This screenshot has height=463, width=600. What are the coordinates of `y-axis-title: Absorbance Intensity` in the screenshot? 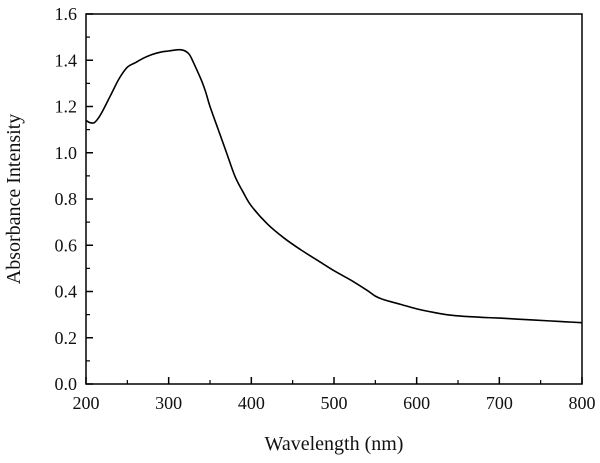 It's located at (14, 199).